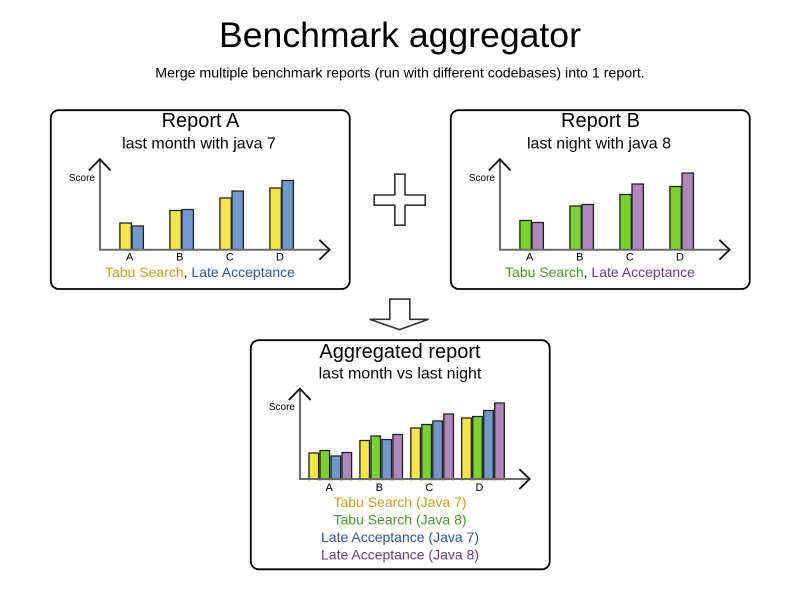 This screenshot has width=800, height=600. I want to click on svg-text: Tabu Search (Java 8), so click(399, 520).